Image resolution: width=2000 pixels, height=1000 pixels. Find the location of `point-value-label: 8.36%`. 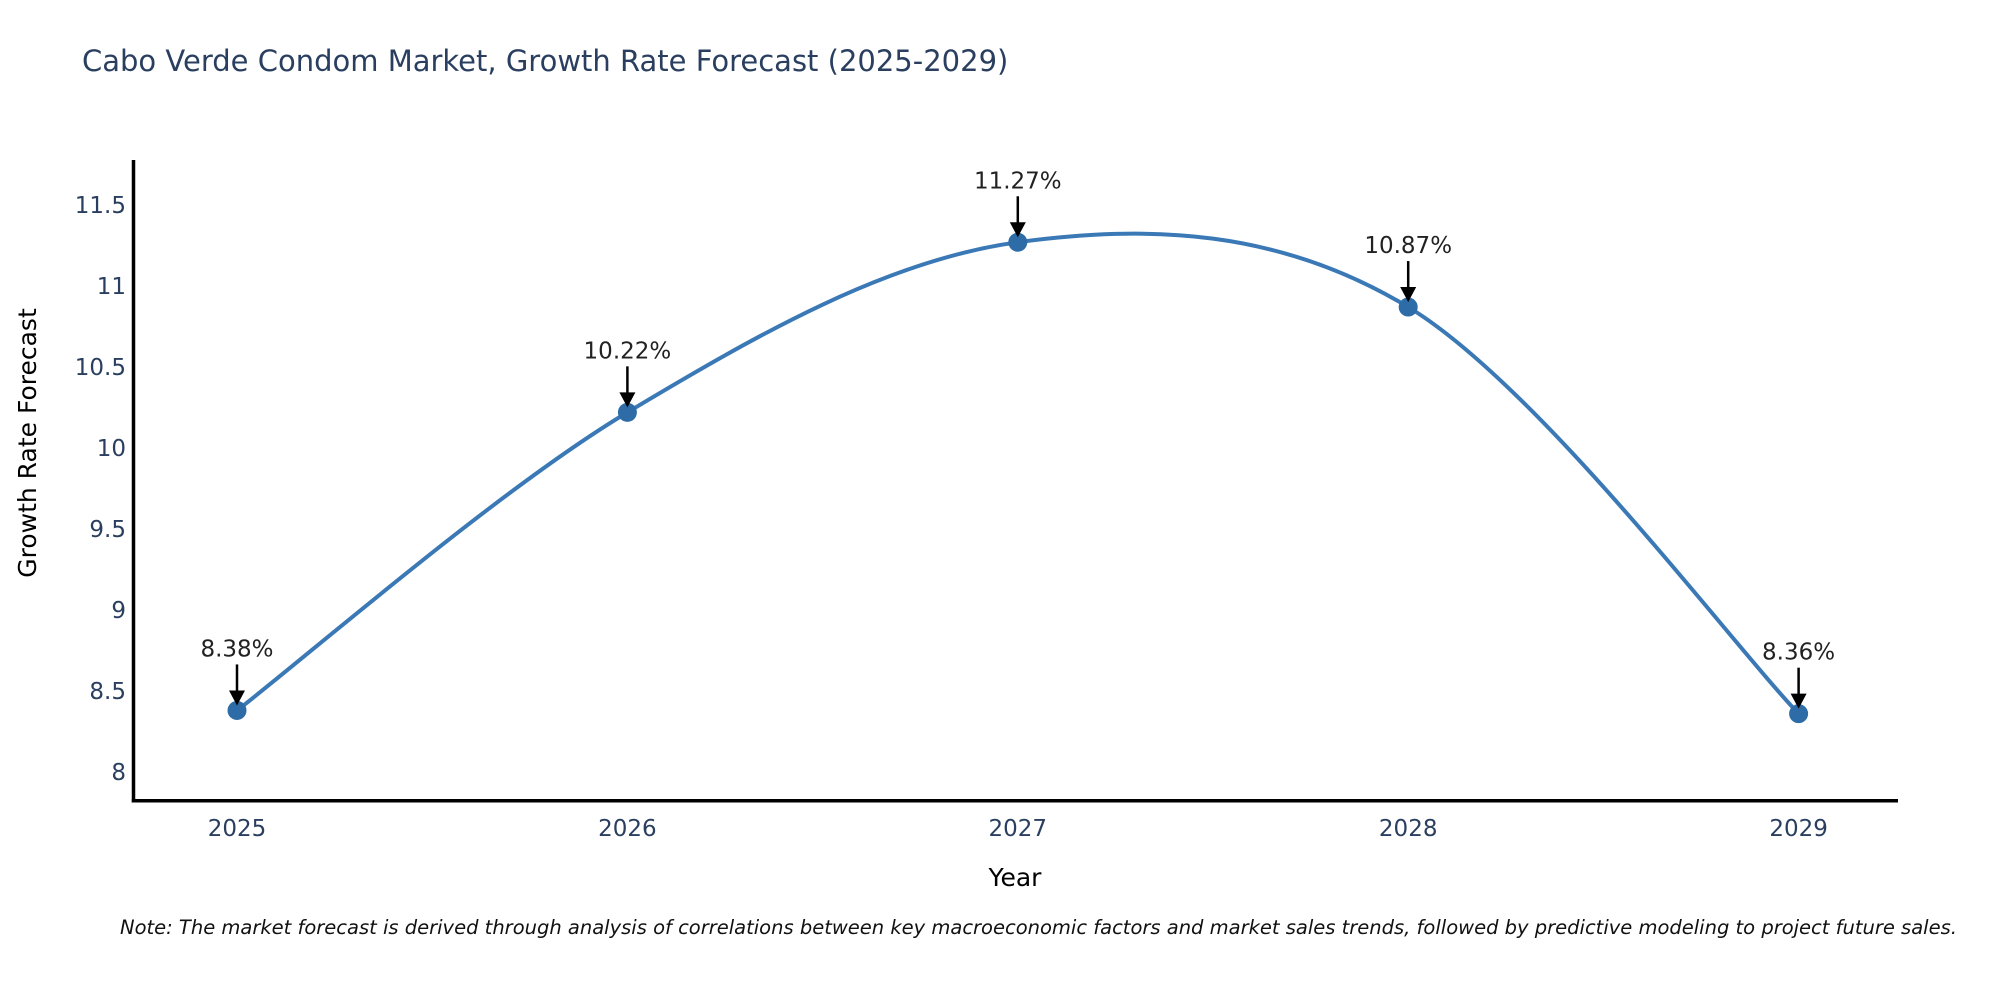

point-value-label: 8.36% is located at coordinates (1798, 653).